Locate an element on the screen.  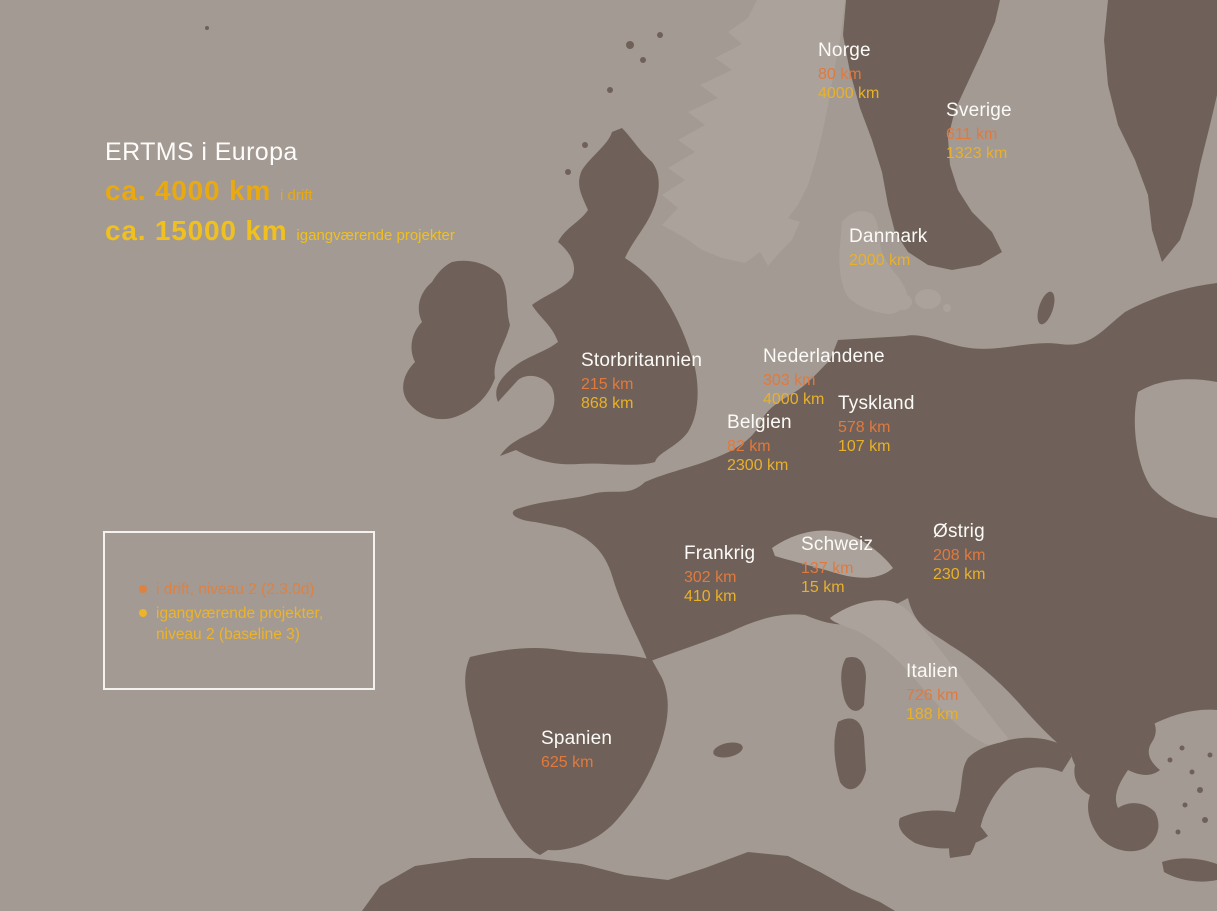
in-drift-value: 303 km is located at coordinates (789, 380).